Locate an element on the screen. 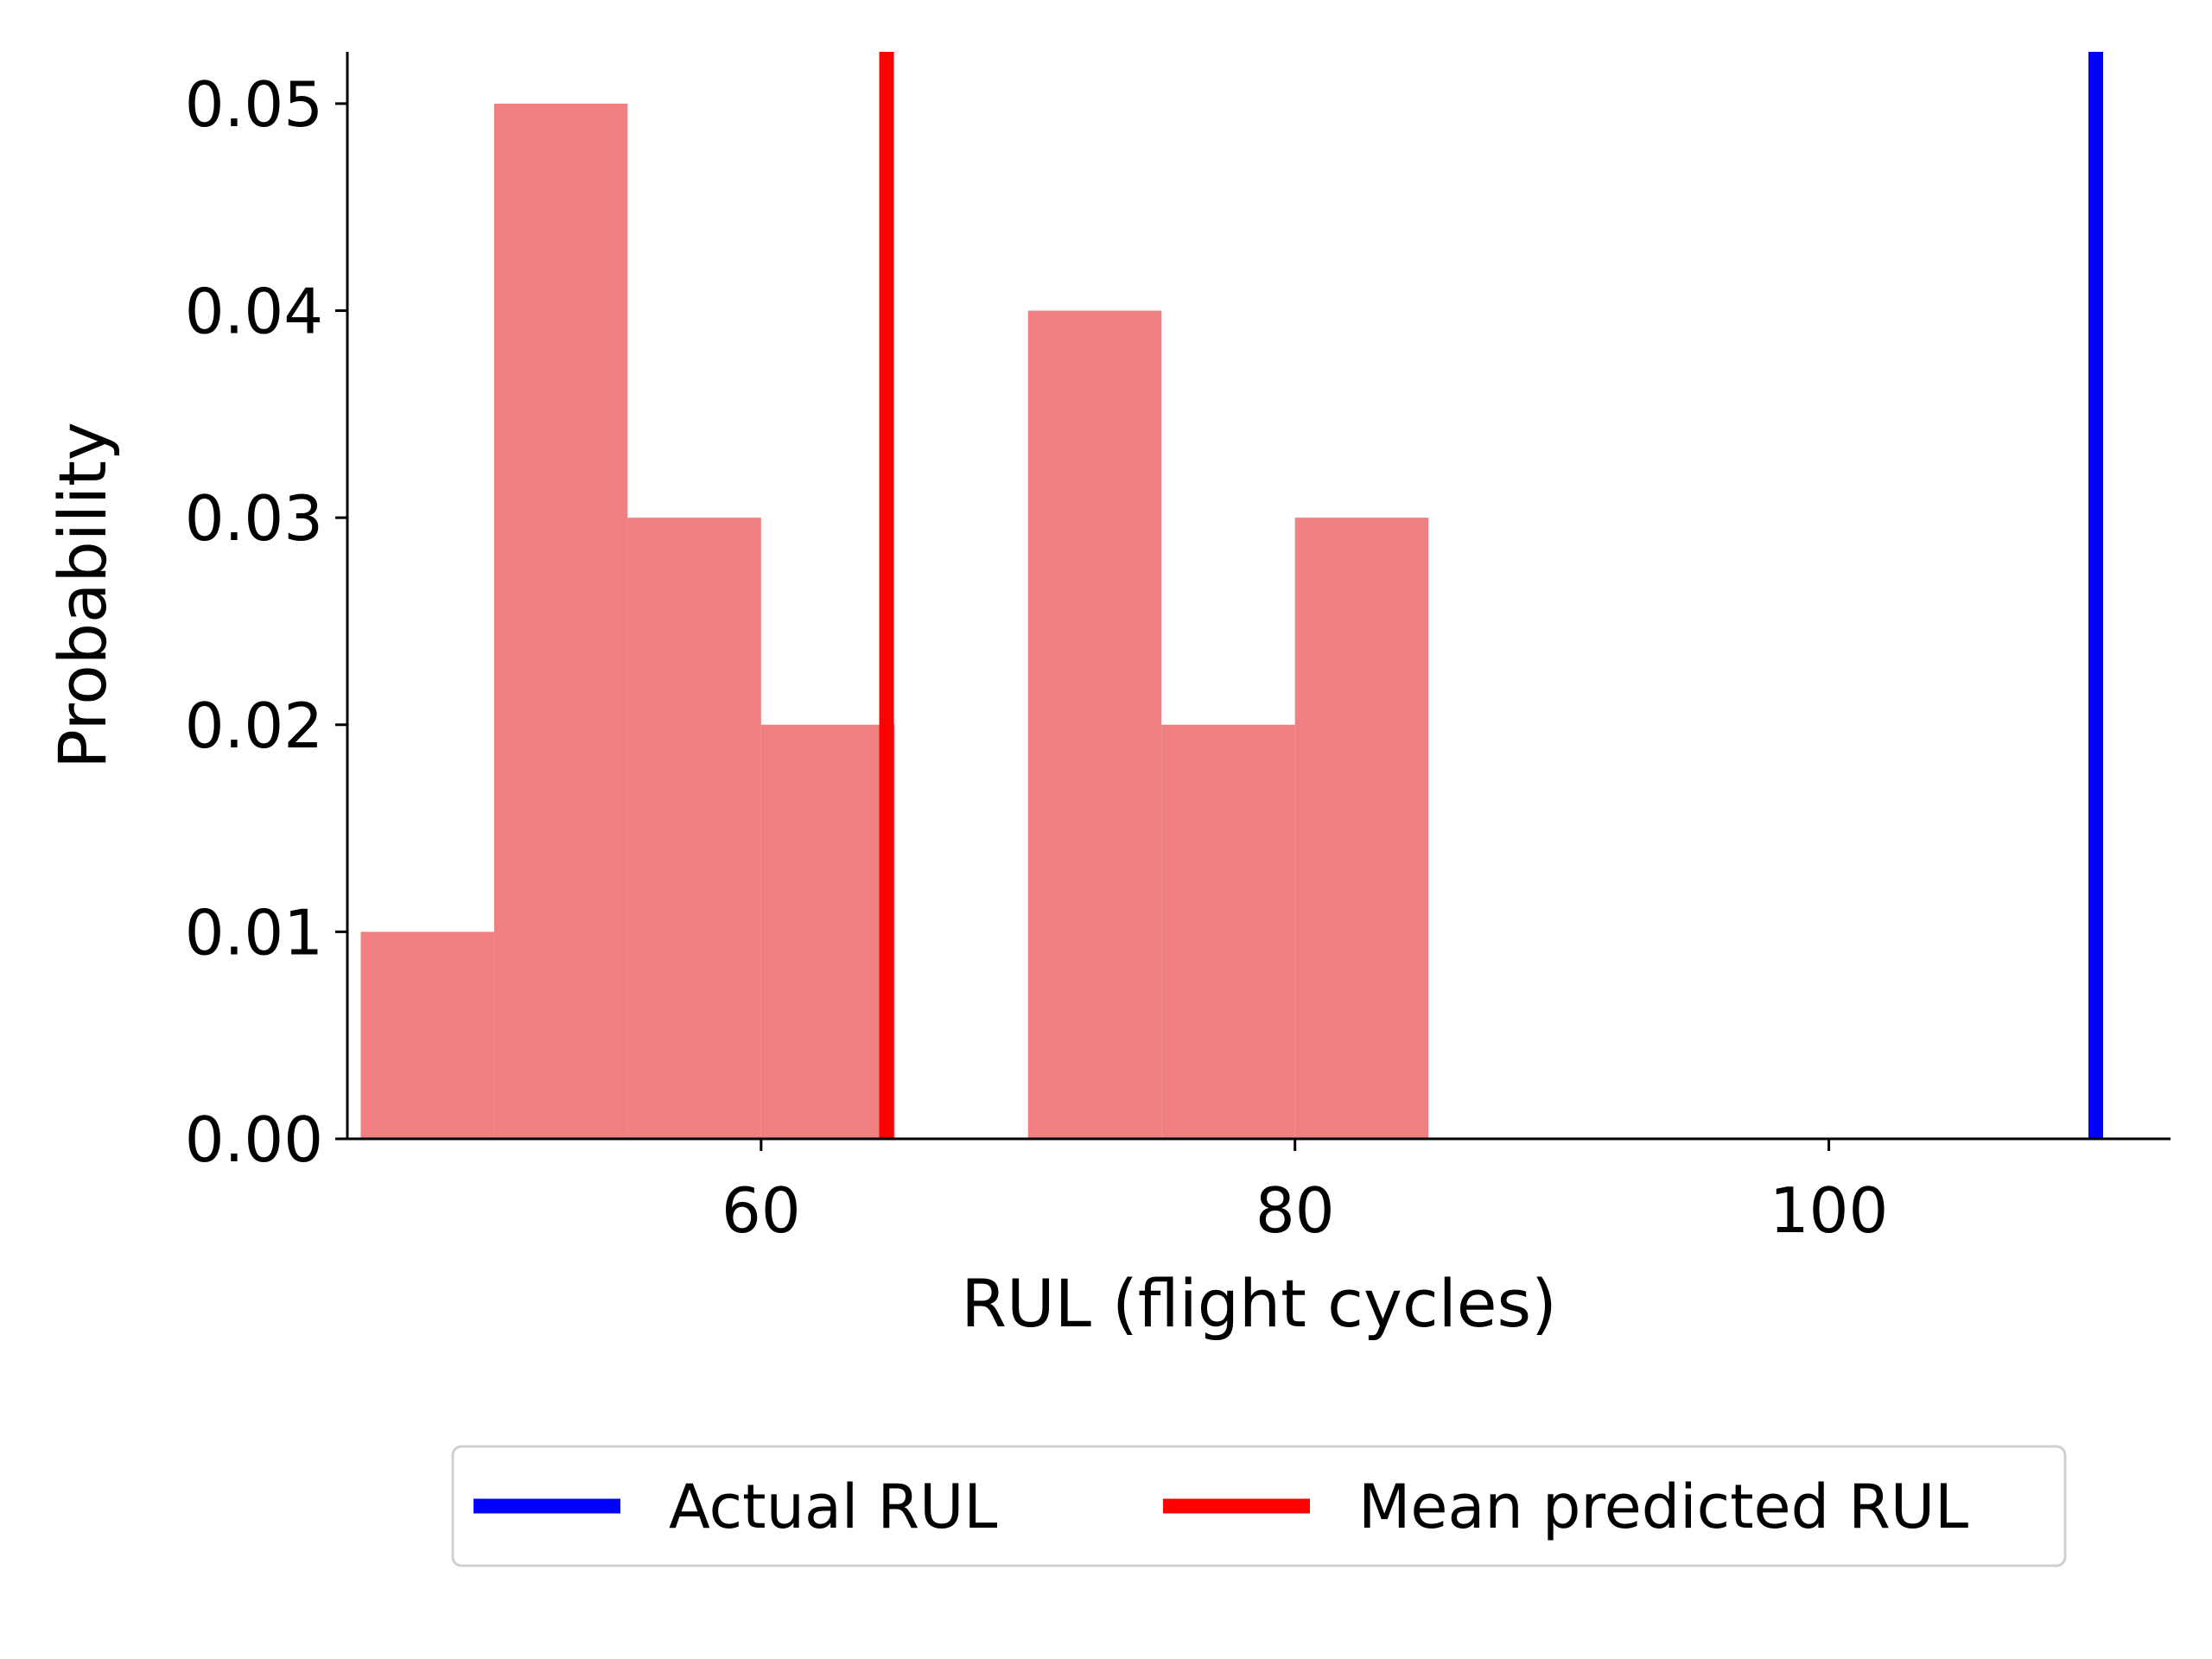  legend-label-1: Mean predicted RUL is located at coordinates (1663, 1506).